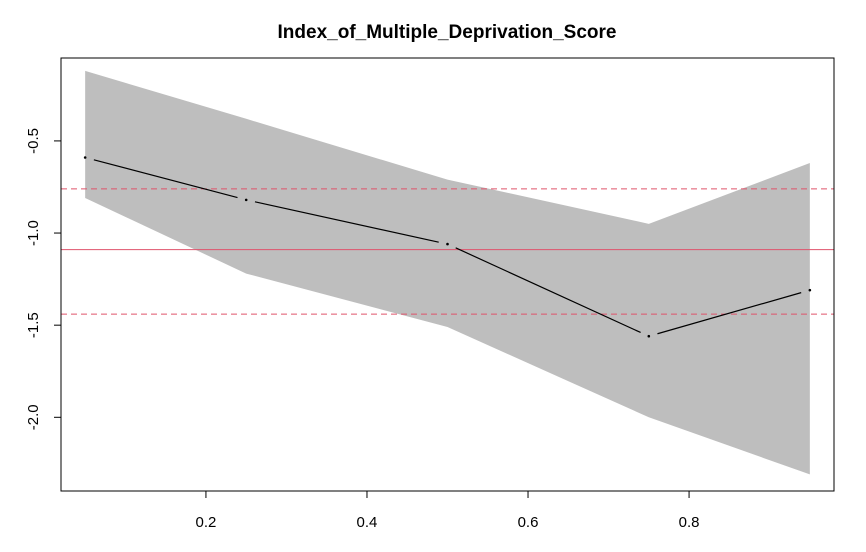 The image size is (866, 552). I want to click on x-tick-label: 0.4, so click(367, 522).